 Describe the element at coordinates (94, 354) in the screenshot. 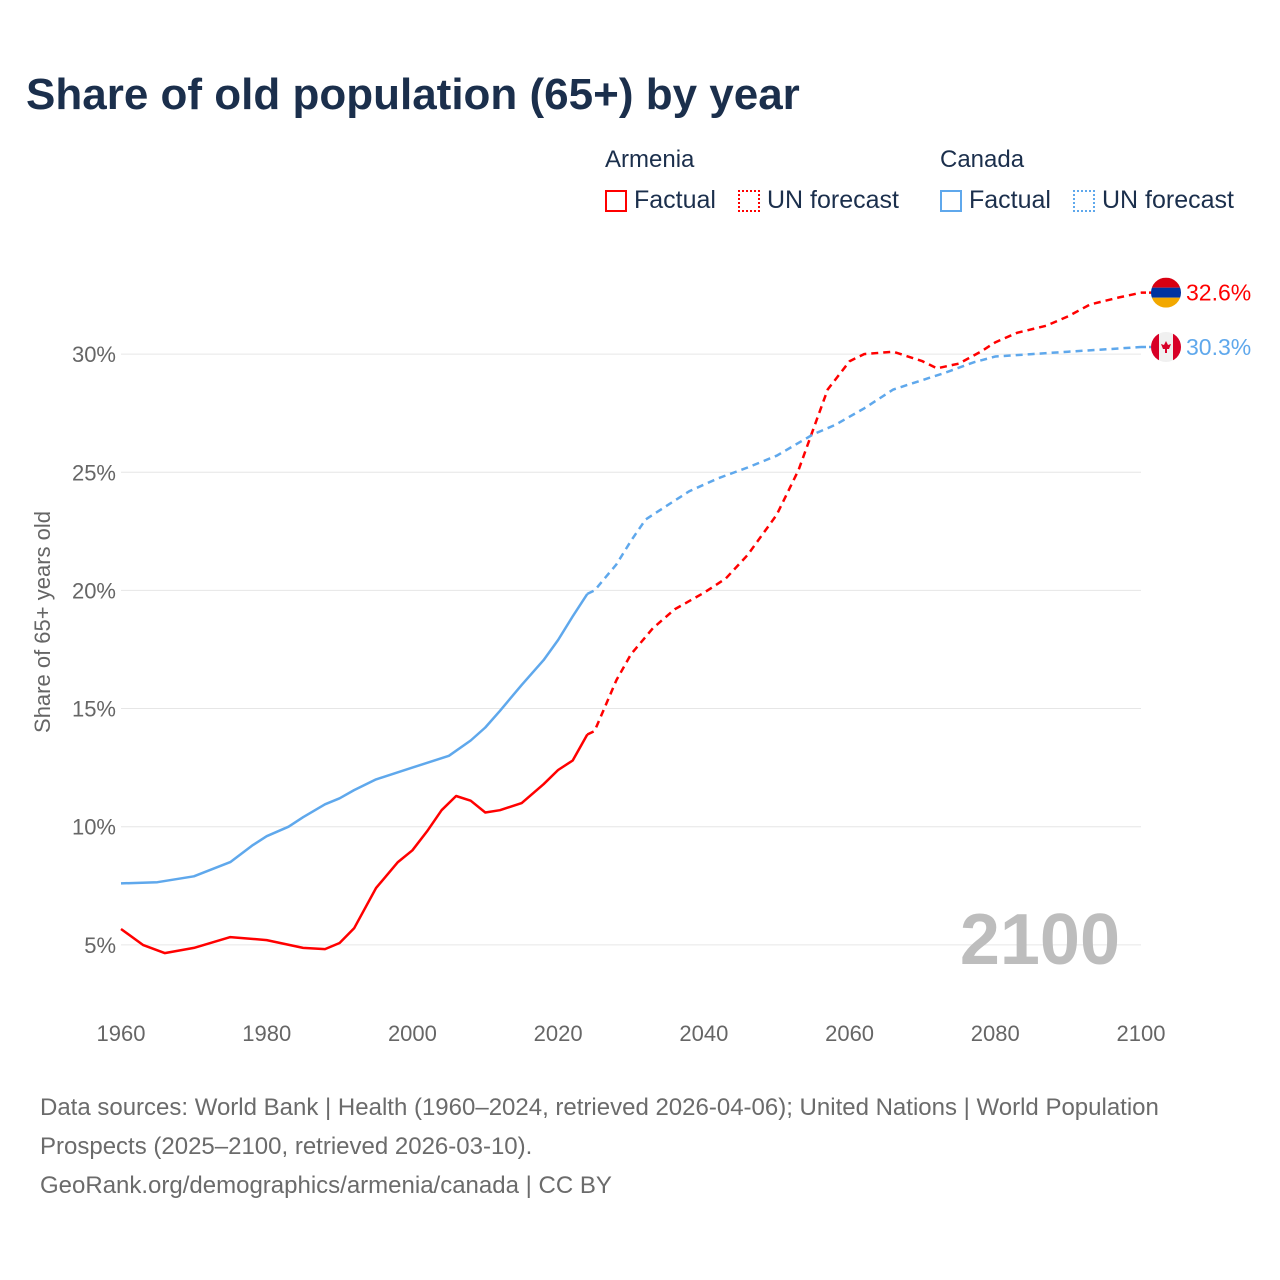

I see `y-tick-label: 30%` at that location.